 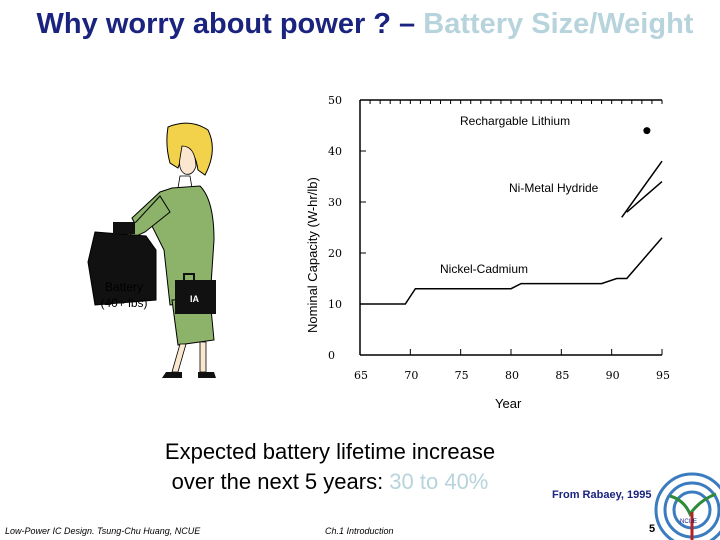 What do you see at coordinates (312, 255) in the screenshot?
I see `y-axis-title: Nominal Capacity (W-hr/lb)` at bounding box center [312, 255].